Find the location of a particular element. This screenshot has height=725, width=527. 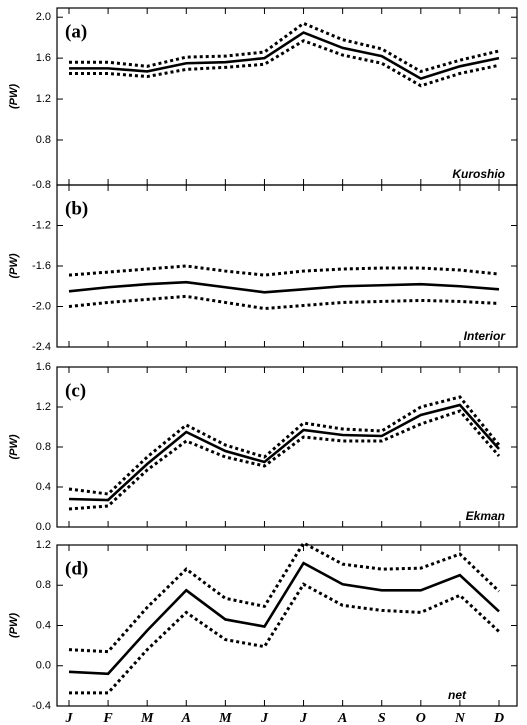

x-tick-label: S is located at coordinates (382, 718).